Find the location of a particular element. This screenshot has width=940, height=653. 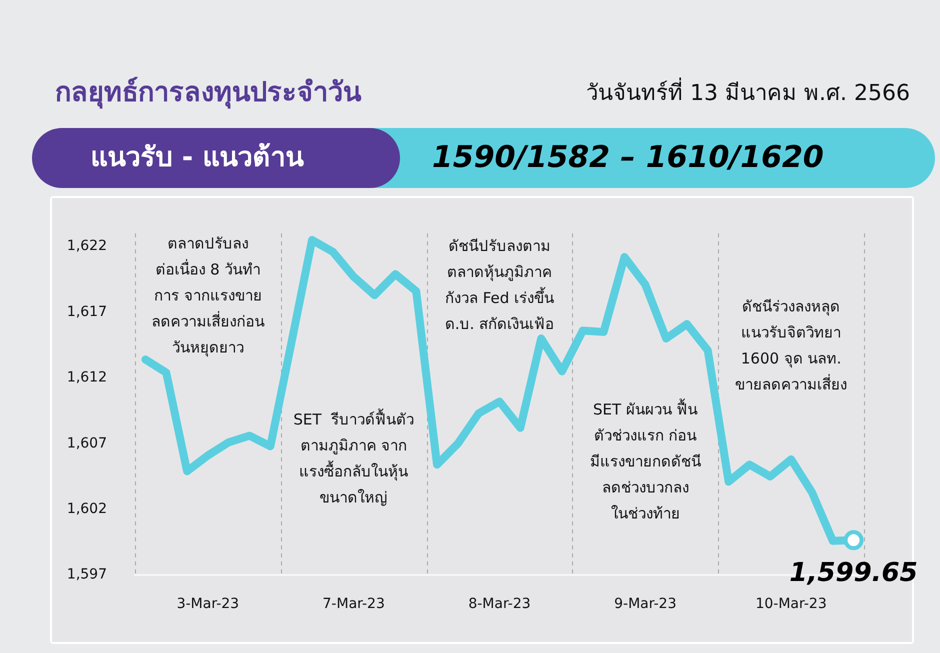

data-label: 1,599.65 is located at coordinates (853, 573).